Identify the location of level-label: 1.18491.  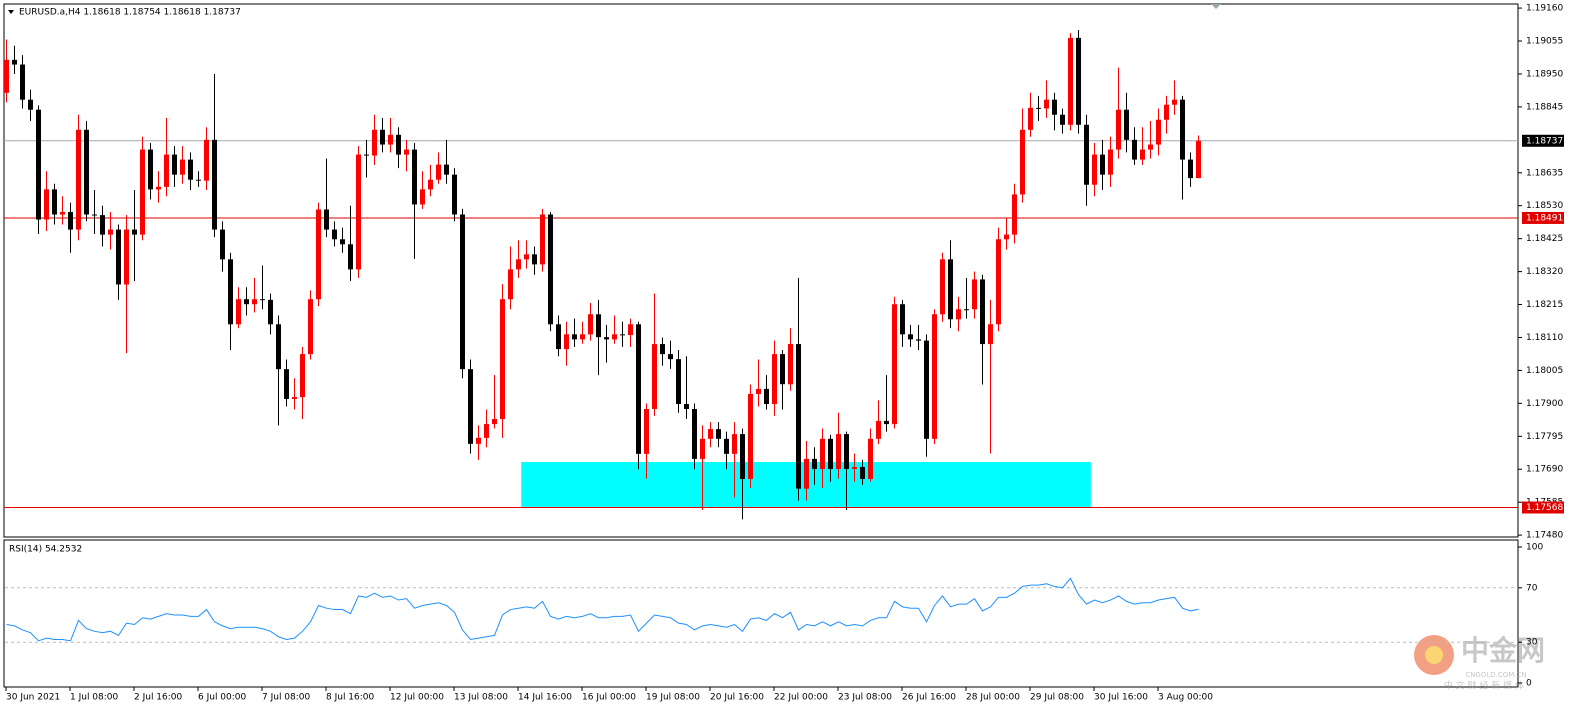
(1544, 218).